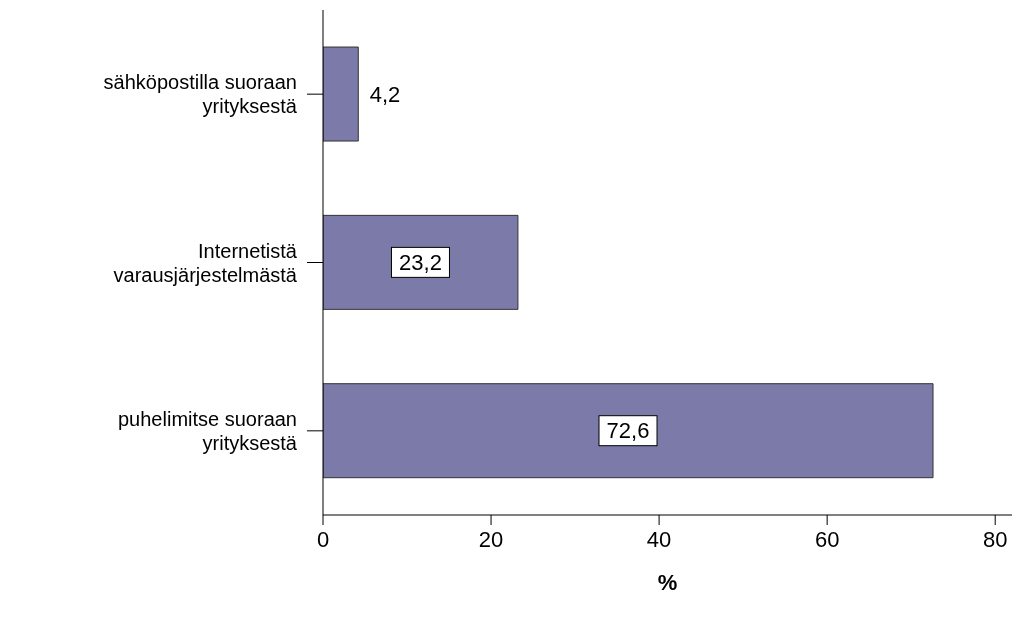  I want to click on x-tick-label: 40, so click(659, 539).